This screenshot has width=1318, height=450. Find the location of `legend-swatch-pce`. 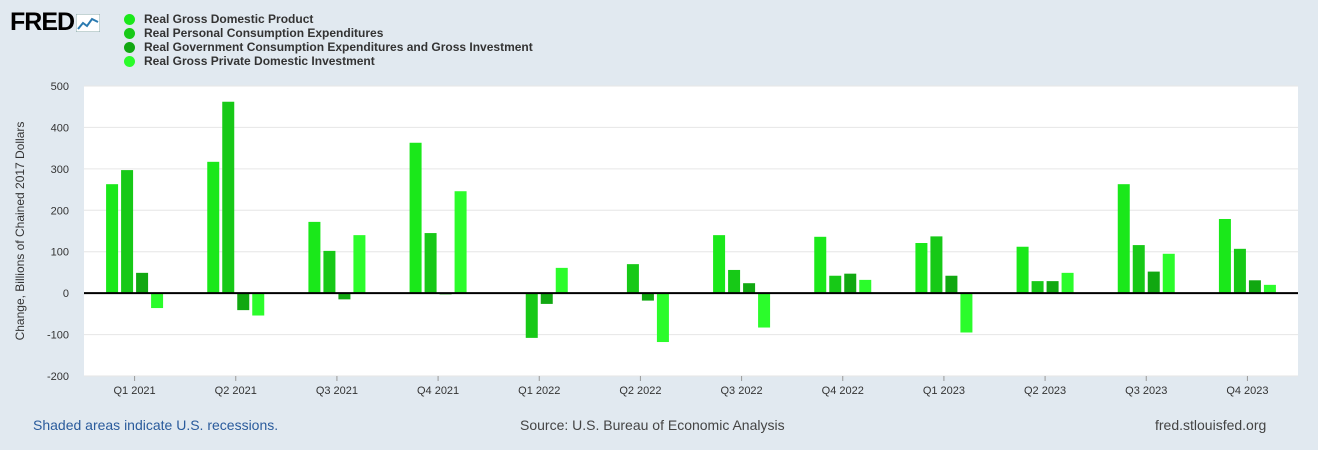

legend-swatch-pce is located at coordinates (129, 33).